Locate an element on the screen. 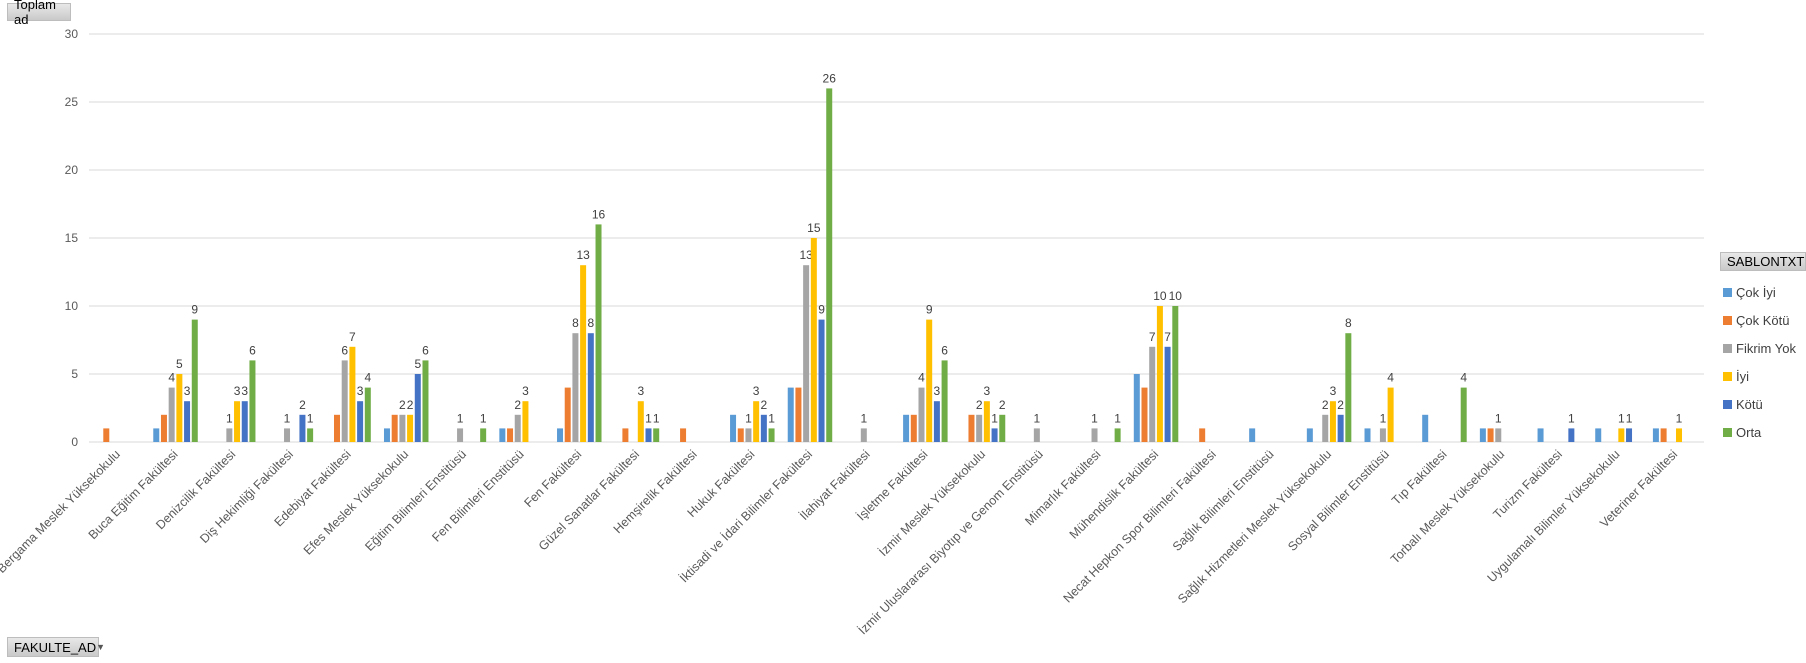 The width and height of the screenshot is (1806, 663). y-tick-label: 10 is located at coordinates (72, 306).